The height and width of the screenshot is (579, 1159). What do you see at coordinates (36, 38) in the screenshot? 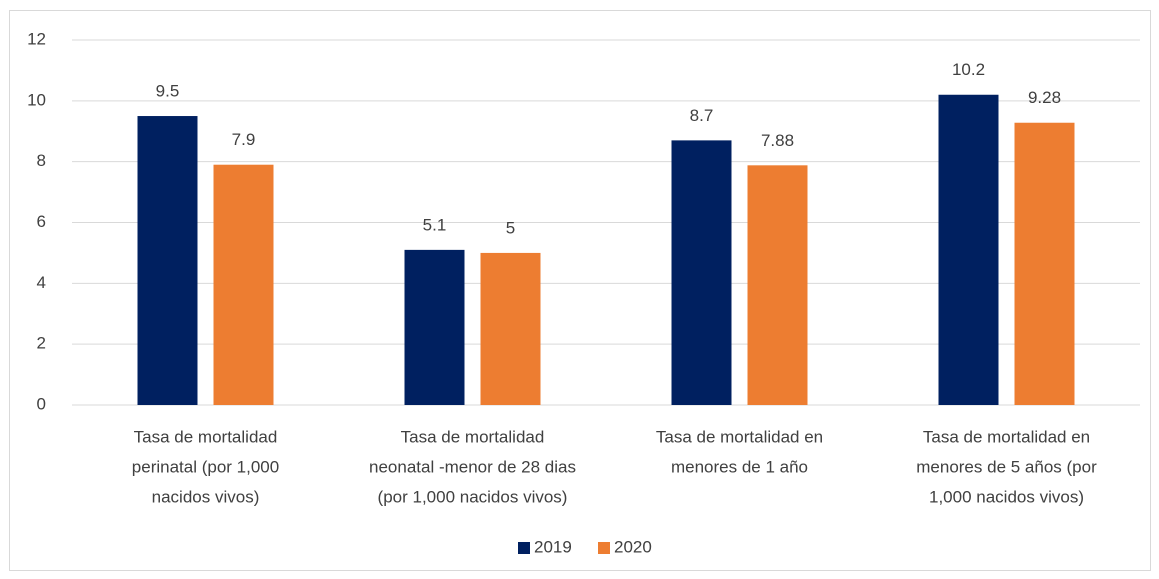
I see `y-tick-label: 12` at bounding box center [36, 38].